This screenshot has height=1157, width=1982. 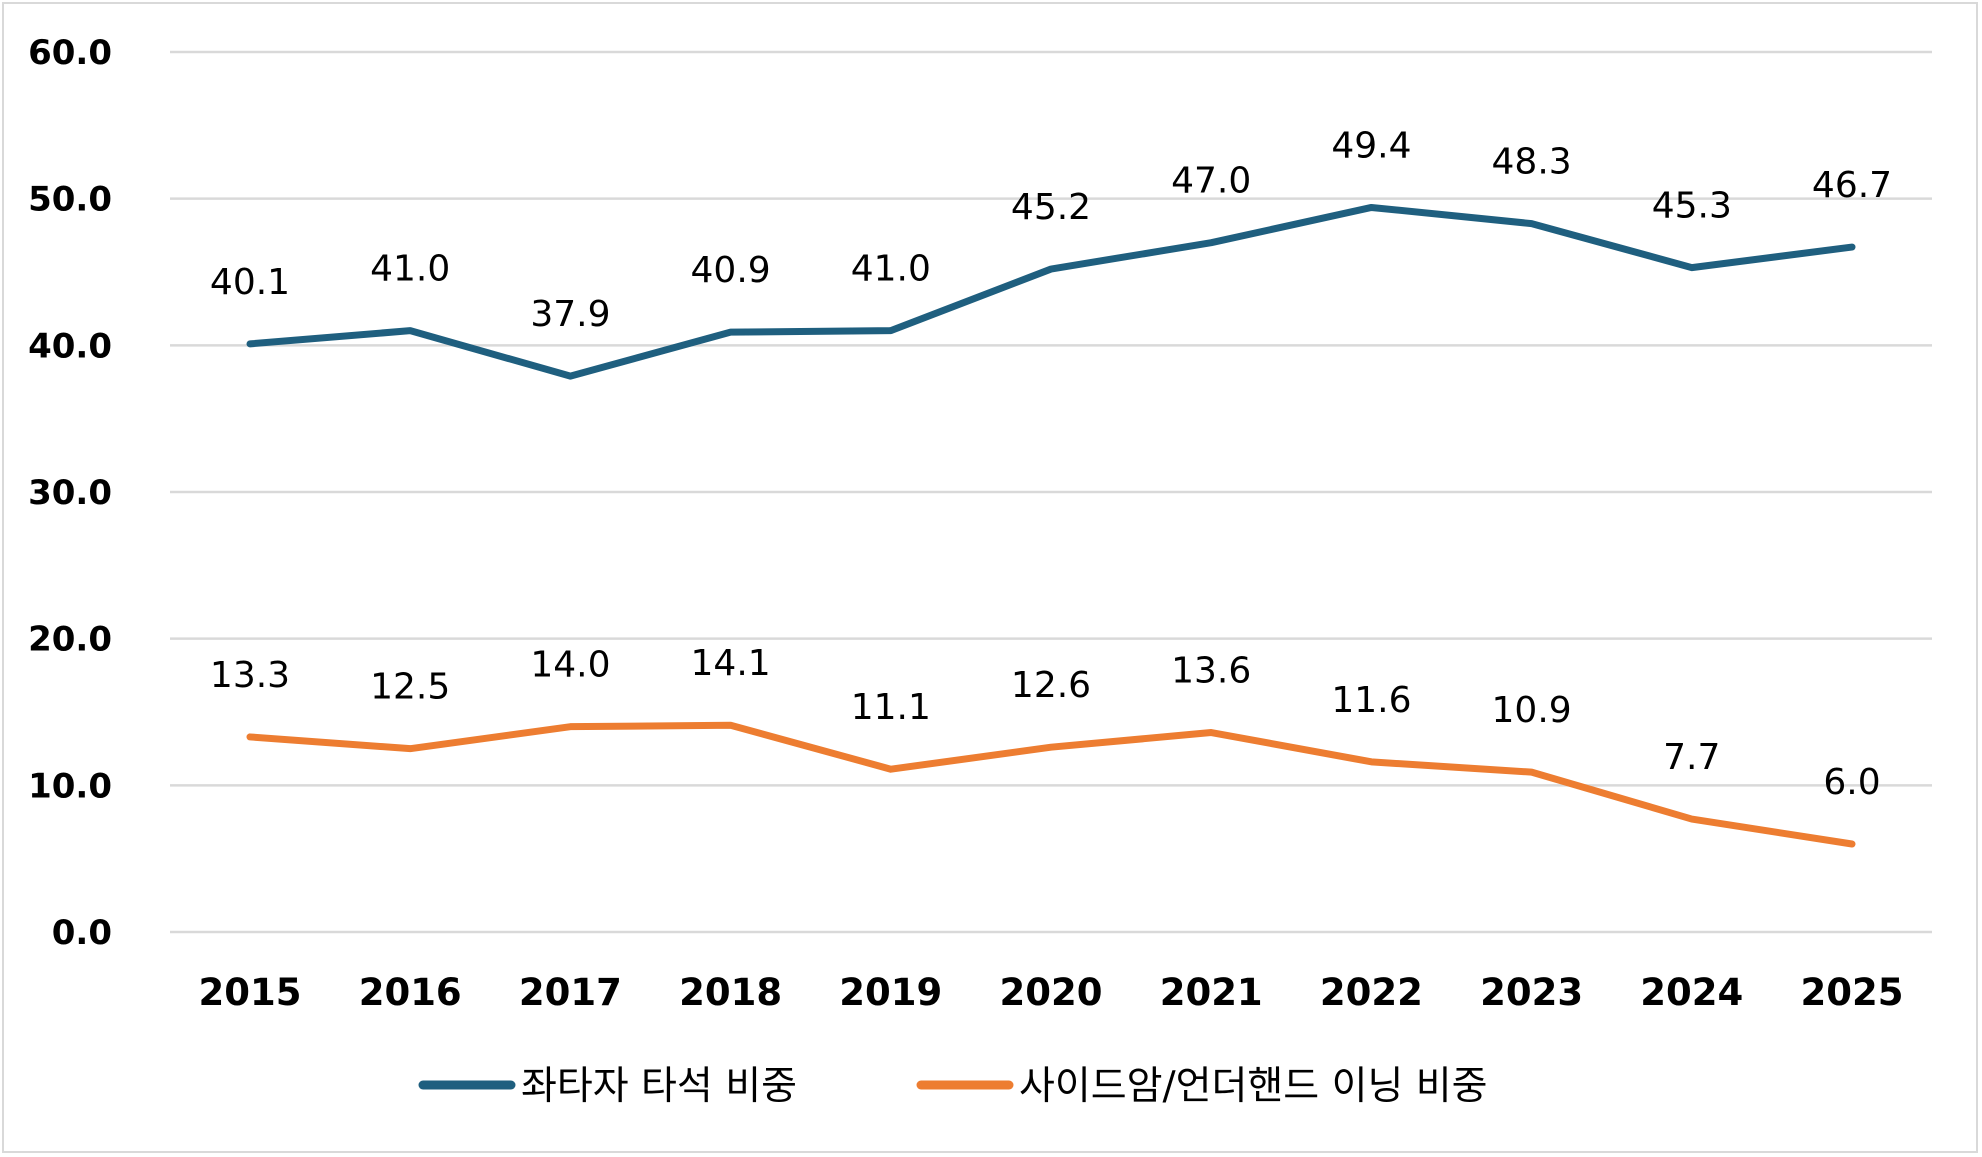 What do you see at coordinates (1253, 1086) in the screenshot?
I see `legend-label: 사이드암/언더핸드 이닝 비중` at bounding box center [1253, 1086].